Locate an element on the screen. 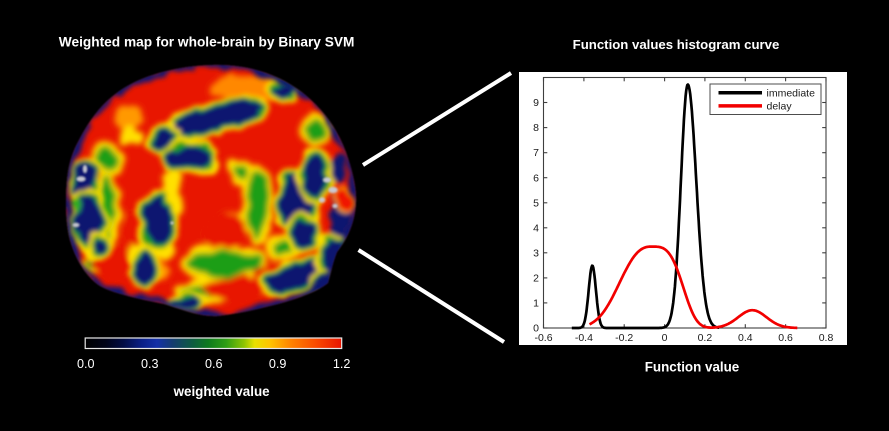 This screenshot has height=431, width=889. svg-text: Function value is located at coordinates (692, 367).